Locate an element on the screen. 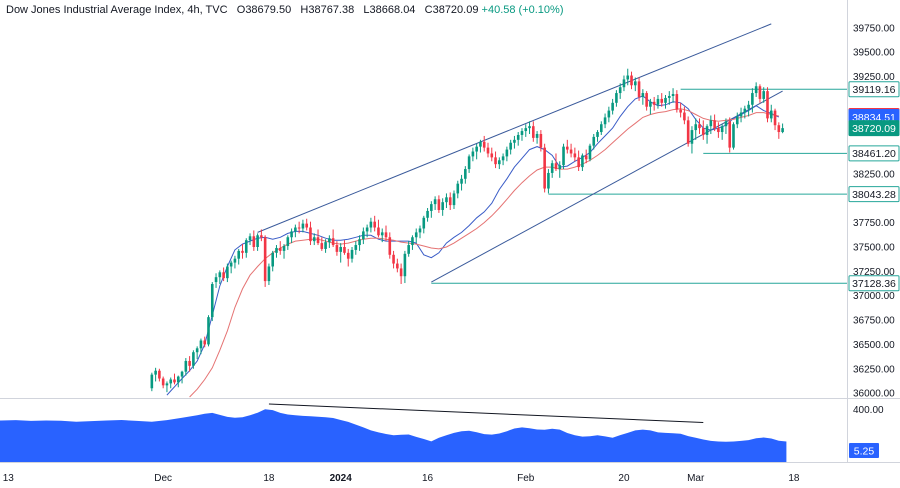  x-tick-label: 13 is located at coordinates (9, 478).